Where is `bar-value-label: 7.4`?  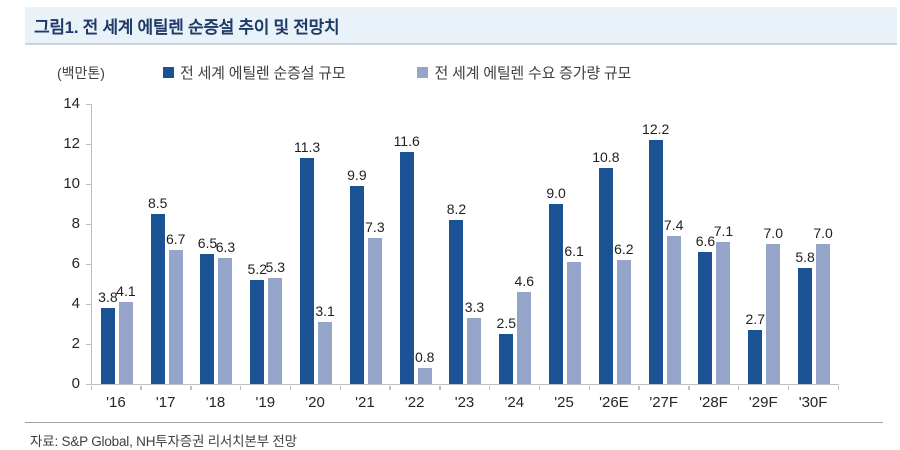 bar-value-label: 7.4 is located at coordinates (673, 225).